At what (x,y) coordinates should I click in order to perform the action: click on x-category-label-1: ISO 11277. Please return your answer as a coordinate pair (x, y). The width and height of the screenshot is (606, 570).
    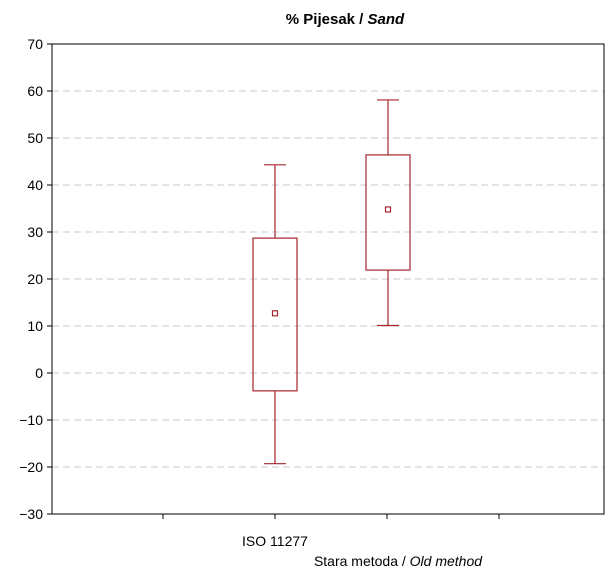
    Looking at the image, I should click on (275, 541).